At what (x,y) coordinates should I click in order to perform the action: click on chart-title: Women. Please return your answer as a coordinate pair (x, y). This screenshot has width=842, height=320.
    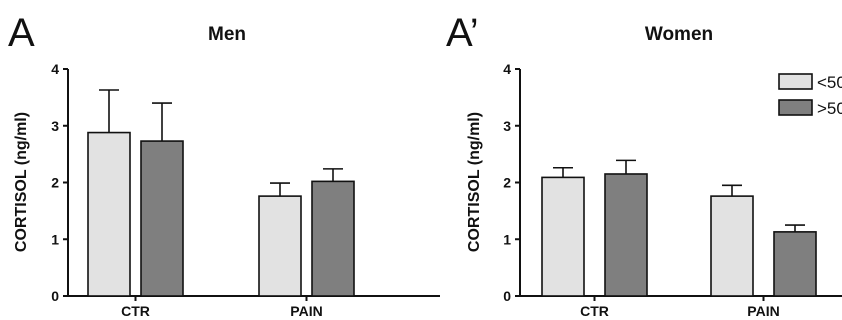
    Looking at the image, I should click on (679, 34).